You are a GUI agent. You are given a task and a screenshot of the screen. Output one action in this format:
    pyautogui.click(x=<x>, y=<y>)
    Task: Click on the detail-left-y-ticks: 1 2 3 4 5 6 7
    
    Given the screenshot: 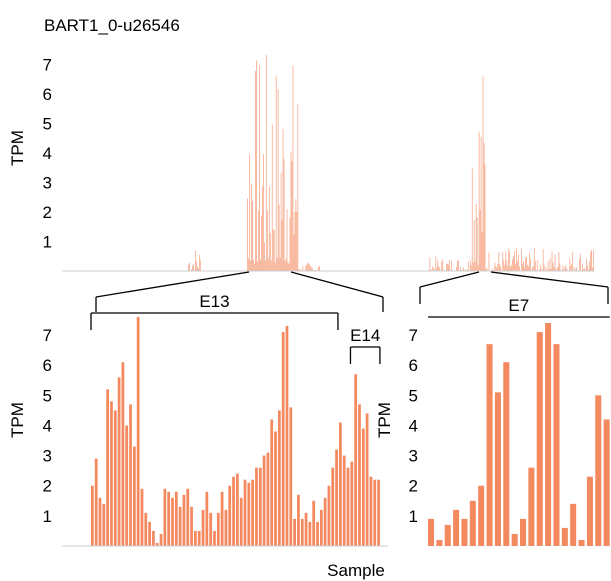 What is the action you would take?
    pyautogui.click(x=47, y=426)
    